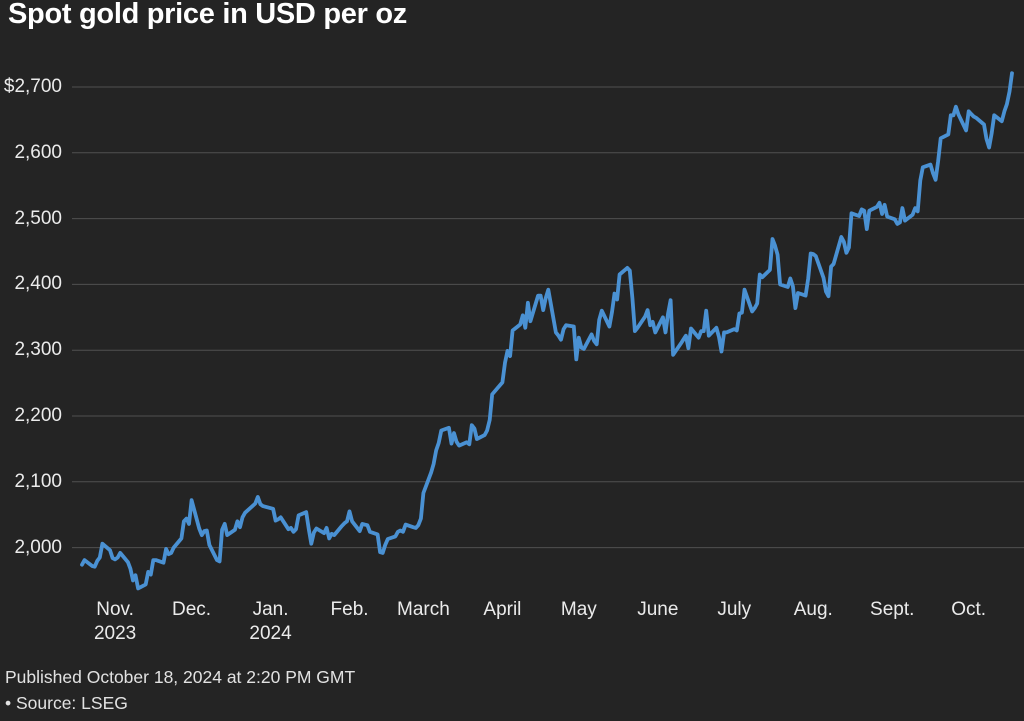 The image size is (1024, 721). I want to click on month-label: Nov., so click(115, 609).